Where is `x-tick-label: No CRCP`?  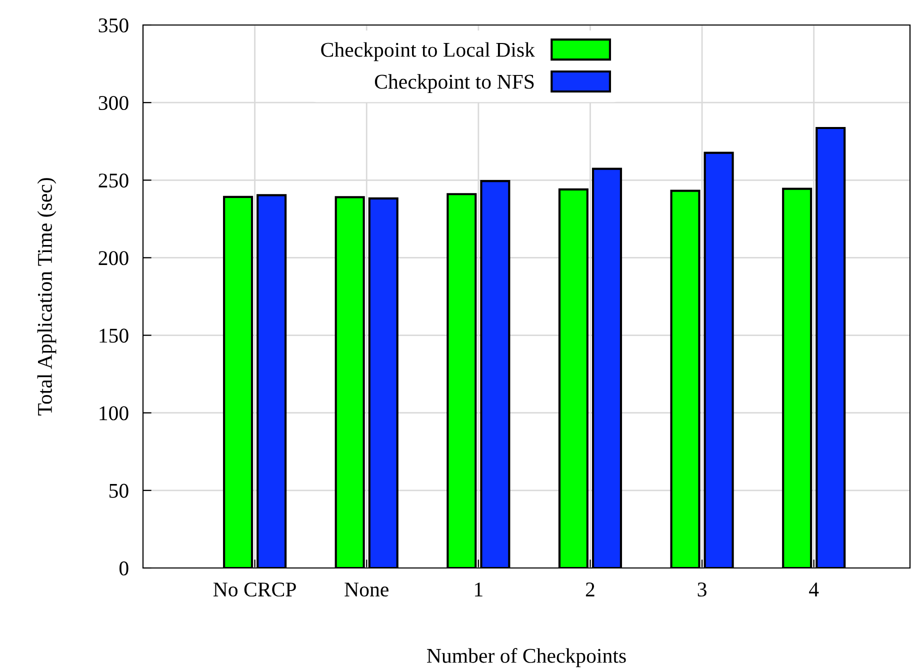
x-tick-label: No CRCP is located at coordinates (254, 589).